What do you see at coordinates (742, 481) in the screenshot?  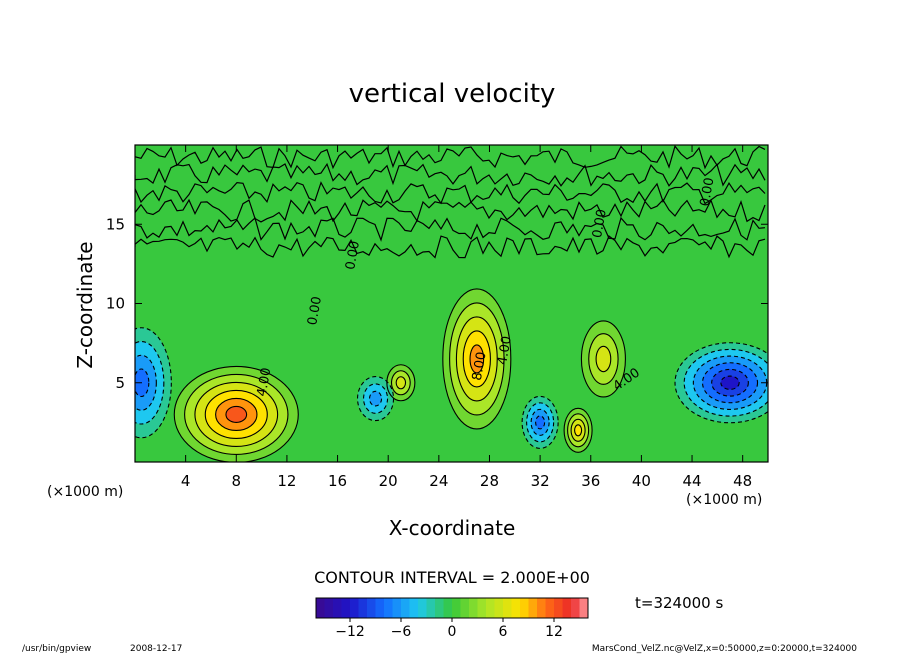 I see `x-tick-label: 48` at bounding box center [742, 481].